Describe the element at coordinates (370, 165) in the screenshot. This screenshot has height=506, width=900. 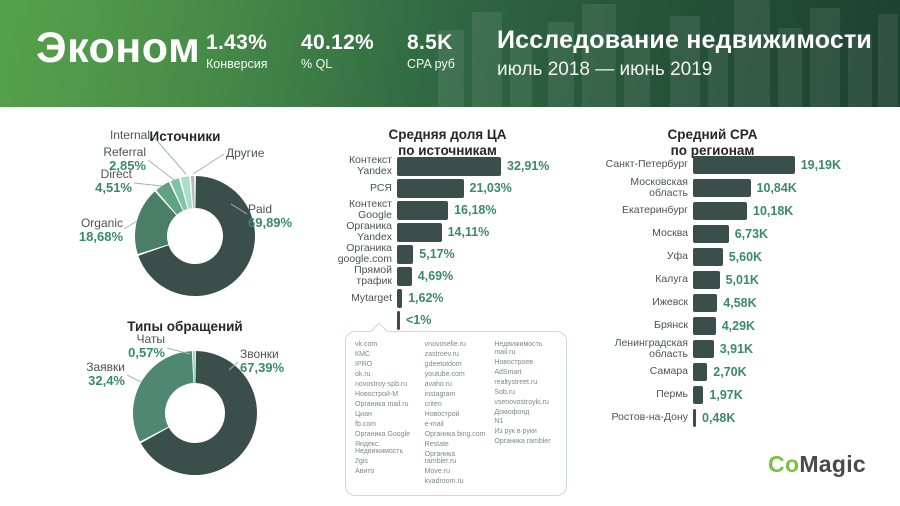
I see `bar-category-label: Контекст Yandex` at that location.